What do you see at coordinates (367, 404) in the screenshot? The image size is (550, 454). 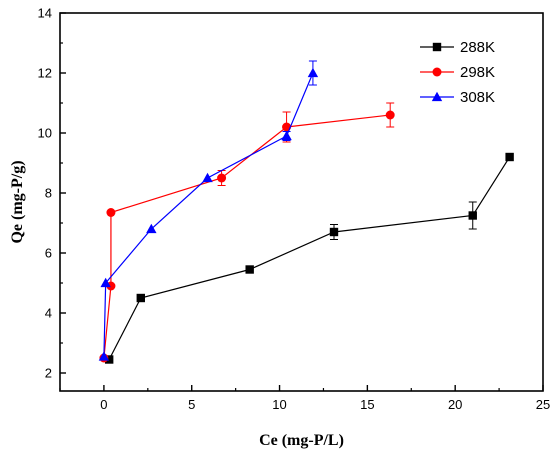 I see `x-tick-label: 15` at bounding box center [367, 404].